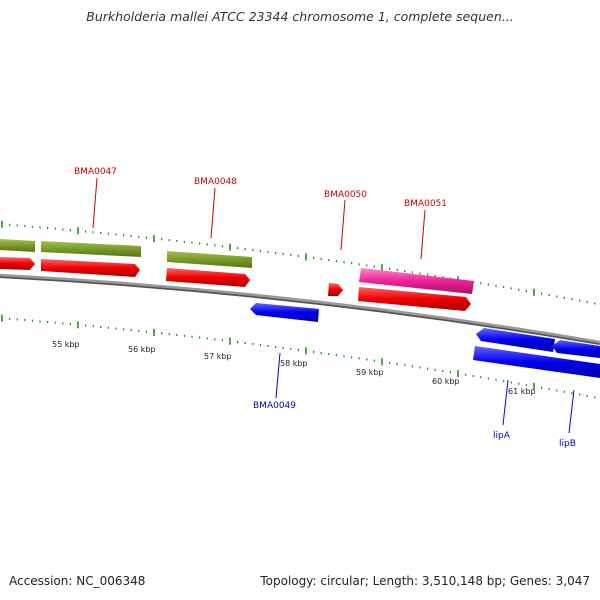 This screenshot has height=600, width=600. I want to click on leader-lipA, so click(505, 402).